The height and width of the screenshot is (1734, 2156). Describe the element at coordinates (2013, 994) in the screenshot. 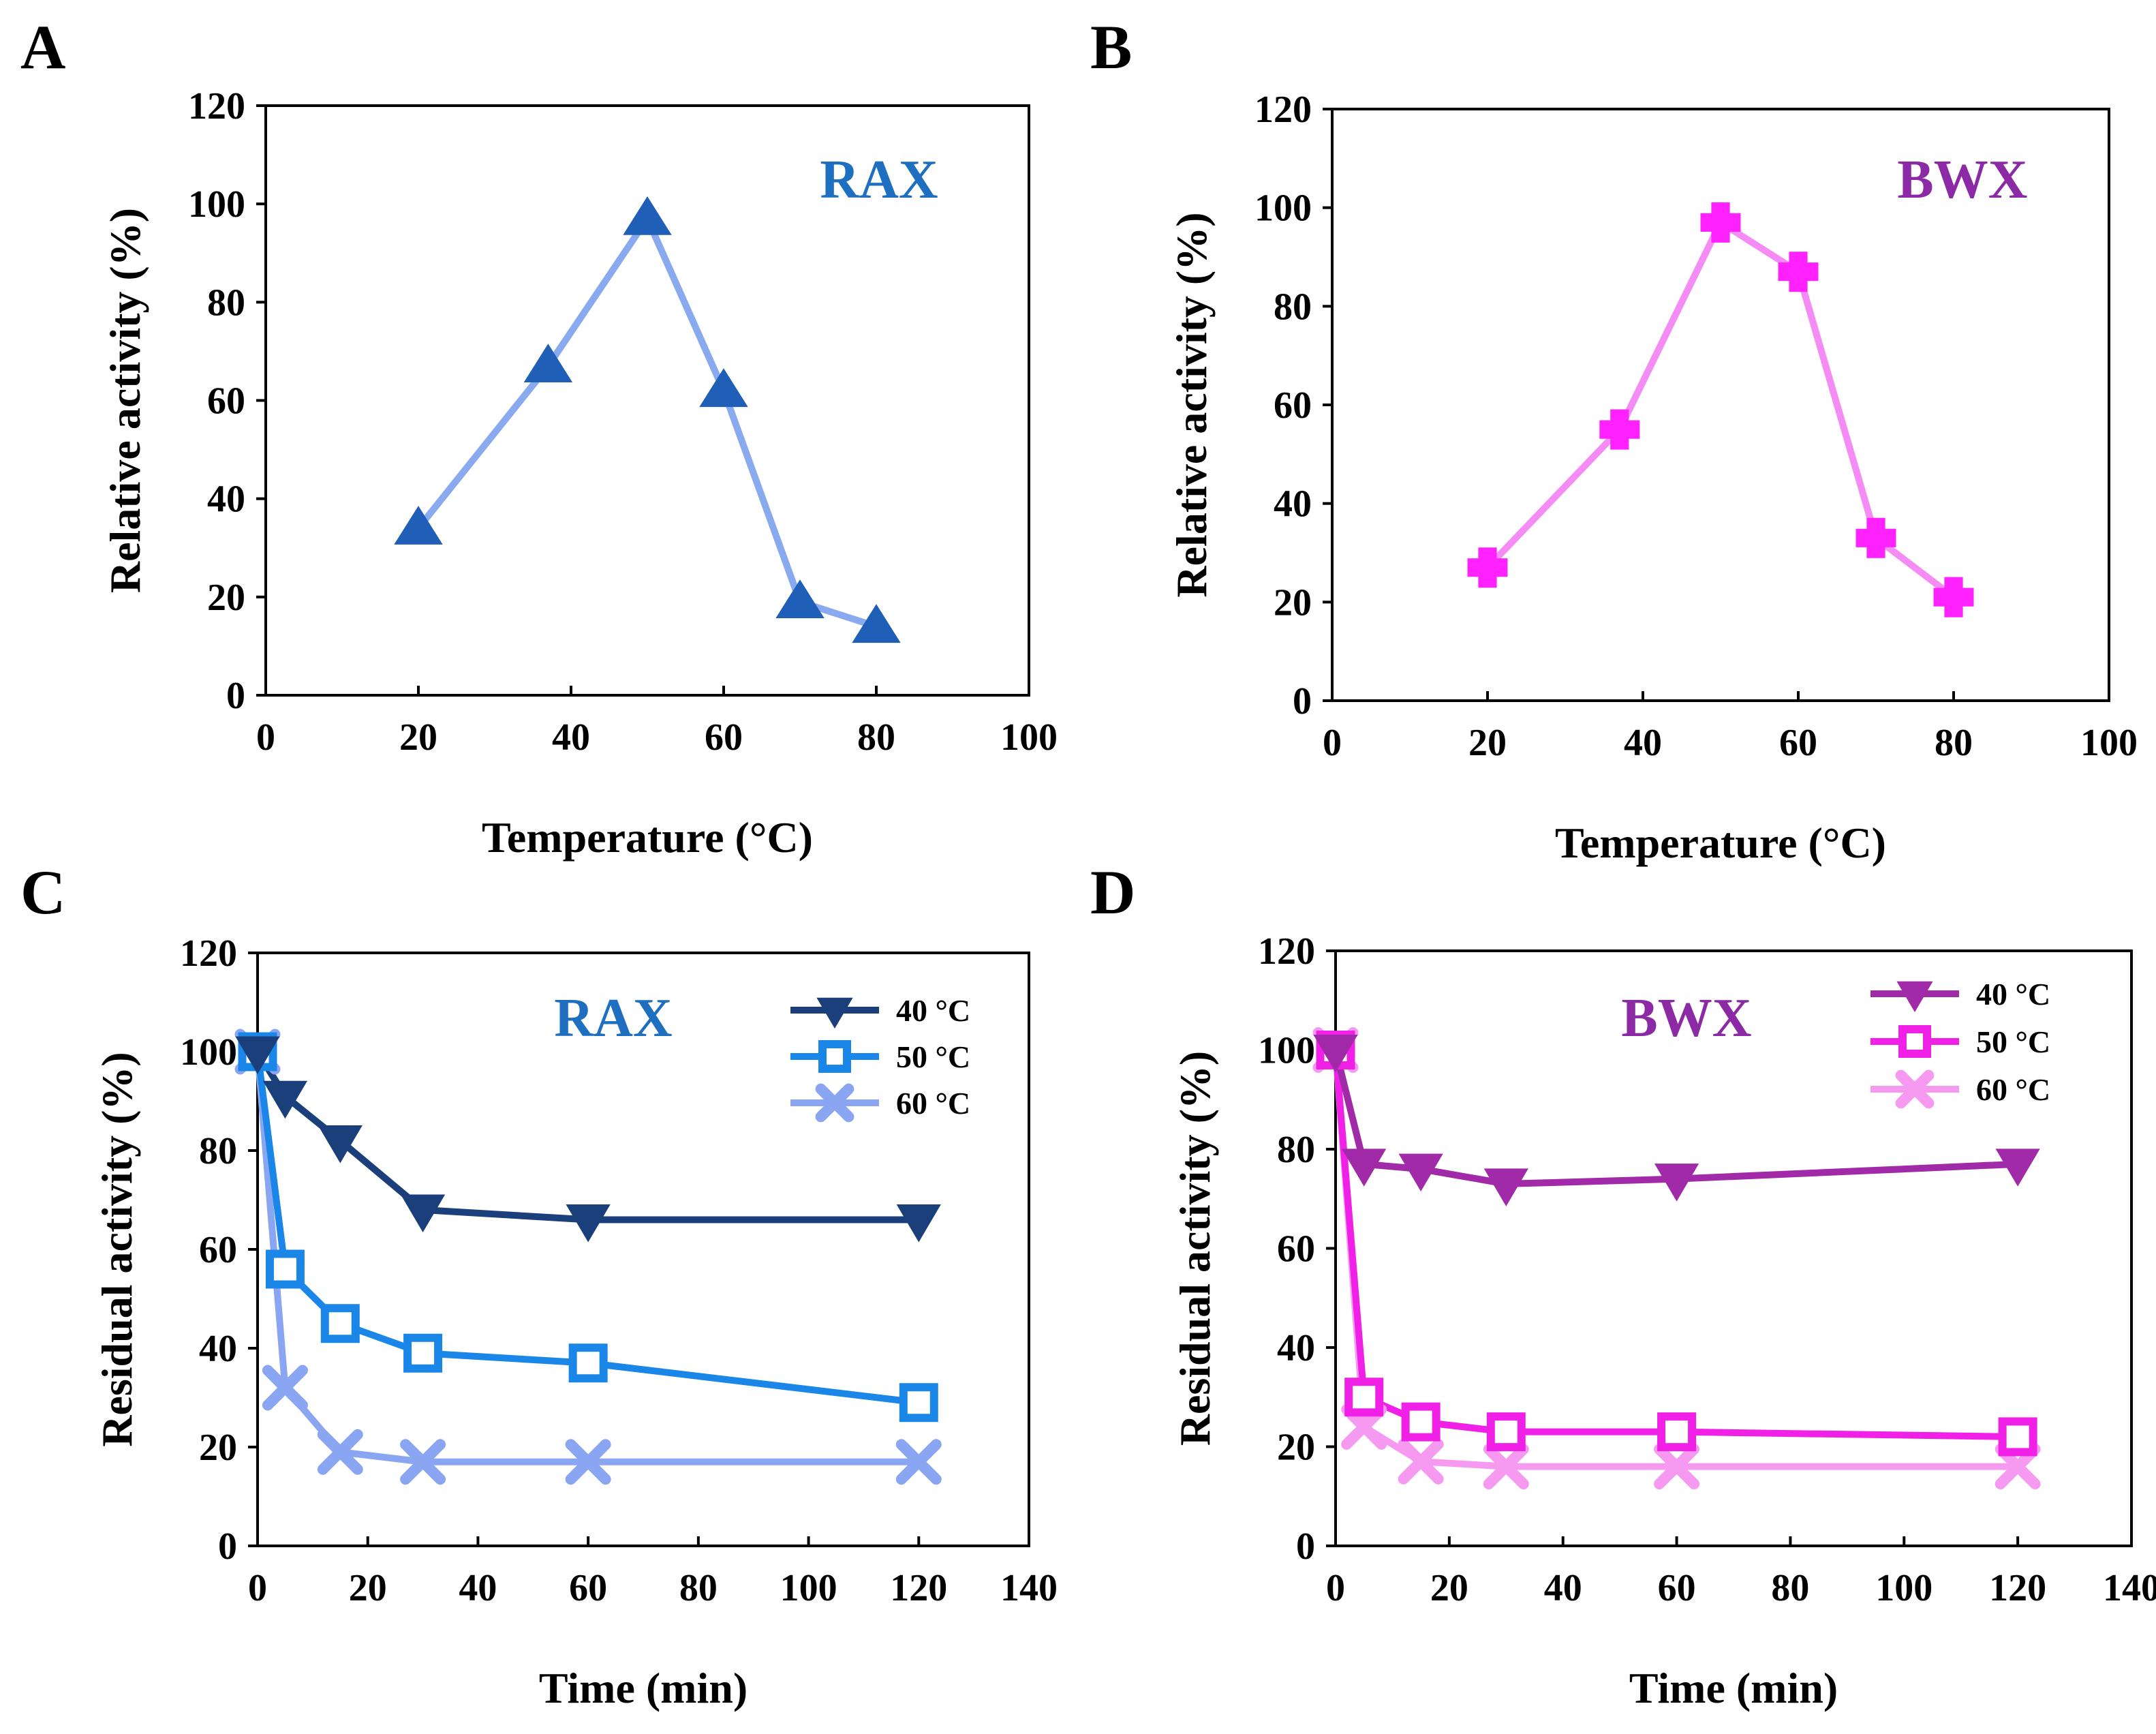

I see `legend-label: 40 °C` at that location.